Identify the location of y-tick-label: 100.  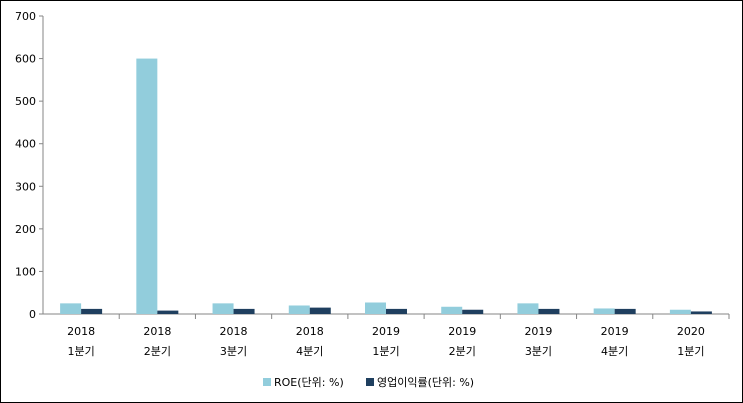
(25, 271).